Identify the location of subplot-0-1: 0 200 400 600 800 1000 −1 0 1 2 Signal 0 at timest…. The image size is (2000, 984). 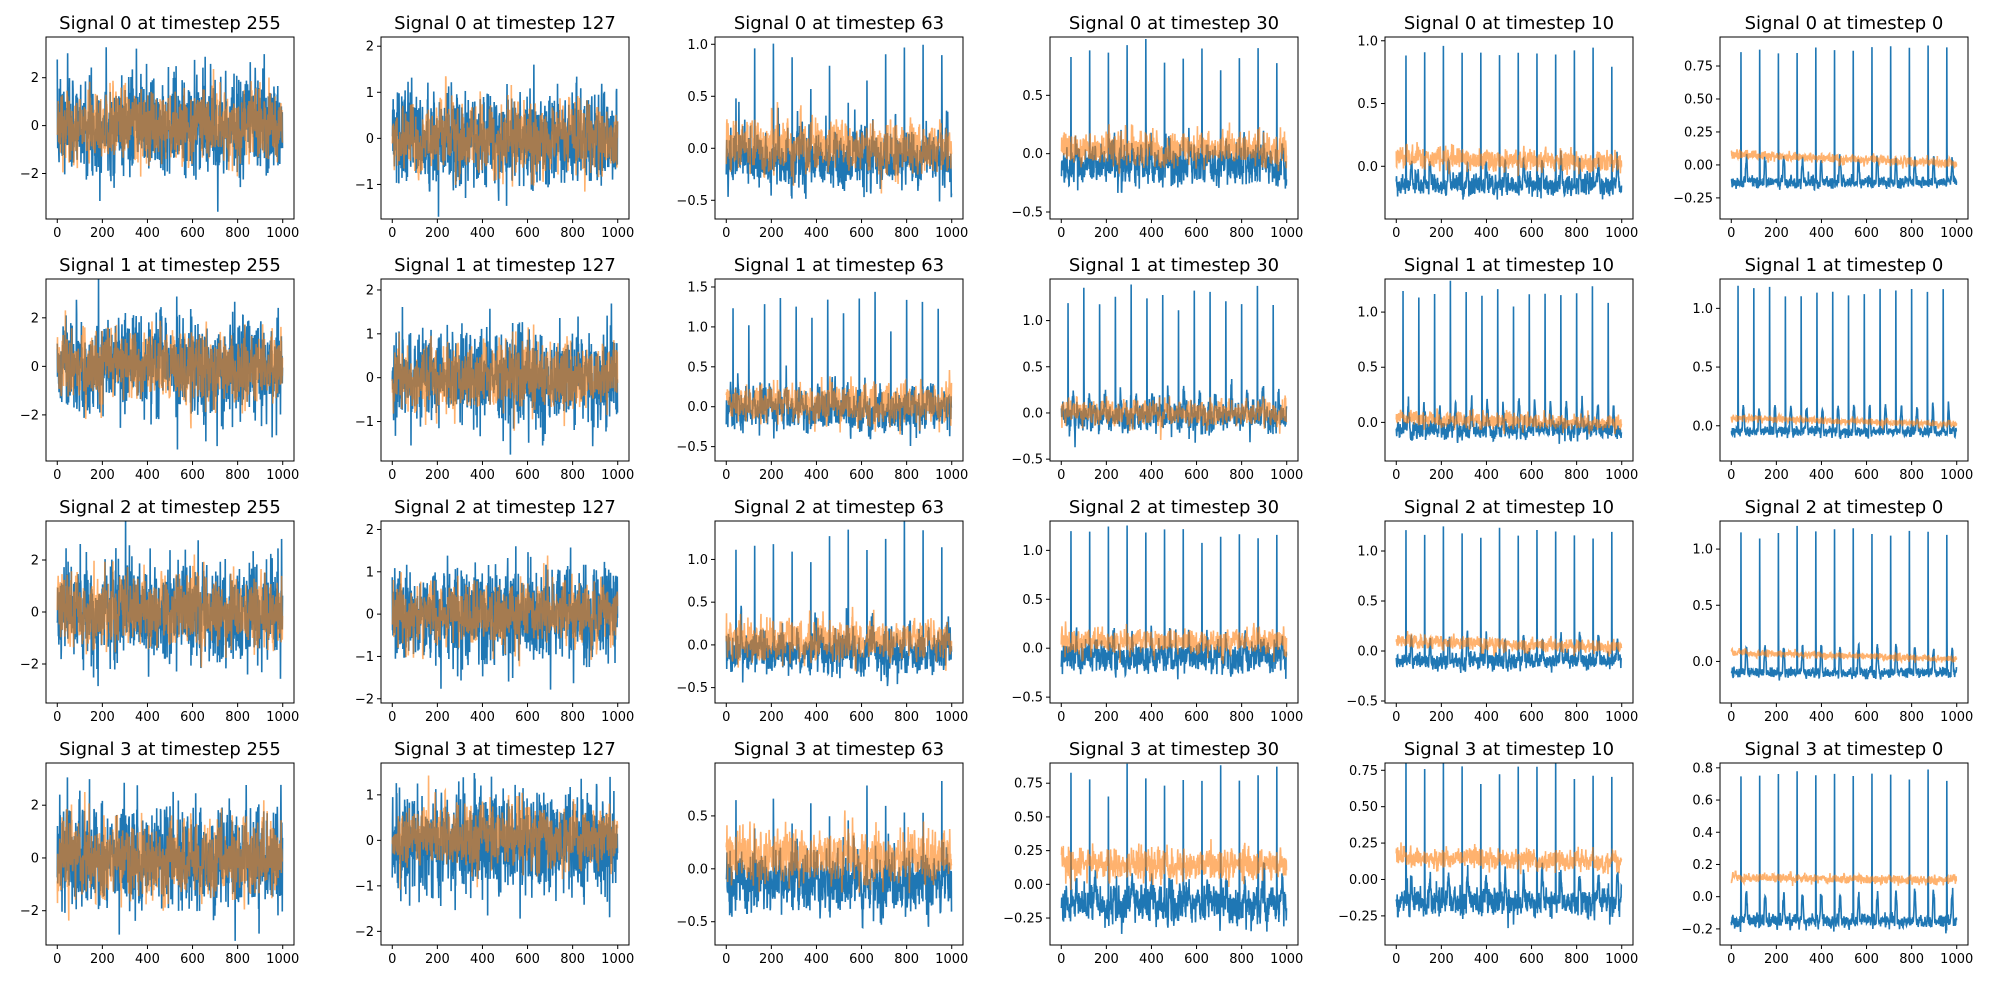
(494, 127).